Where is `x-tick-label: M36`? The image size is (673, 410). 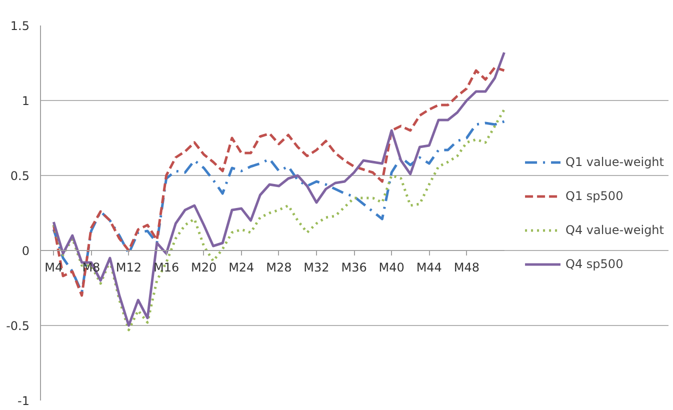
x-tick-label: M36 is located at coordinates (354, 267).